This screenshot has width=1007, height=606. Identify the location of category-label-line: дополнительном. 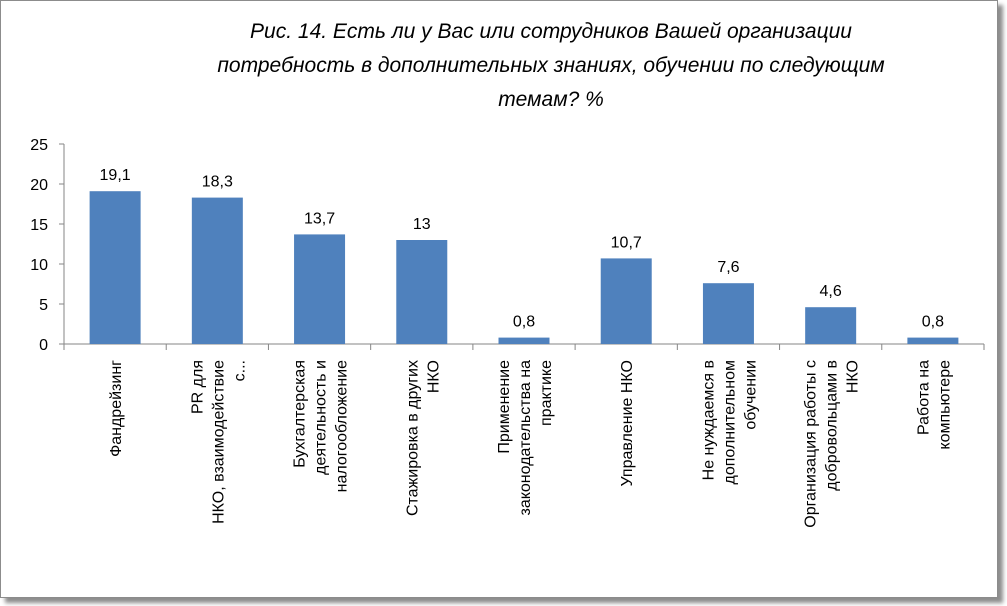
(729, 422).